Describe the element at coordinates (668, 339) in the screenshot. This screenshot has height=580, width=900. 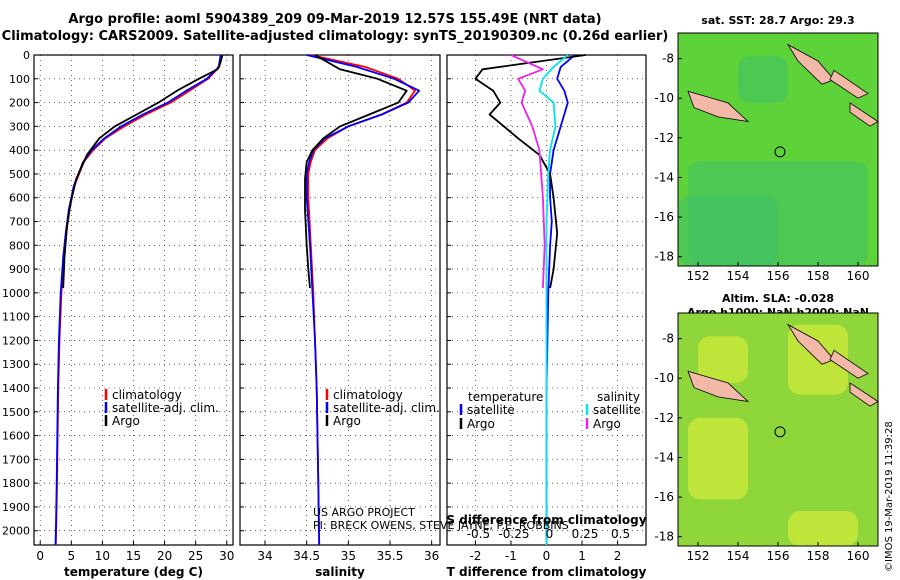
I see `sla-map-lat-label: -8` at that location.